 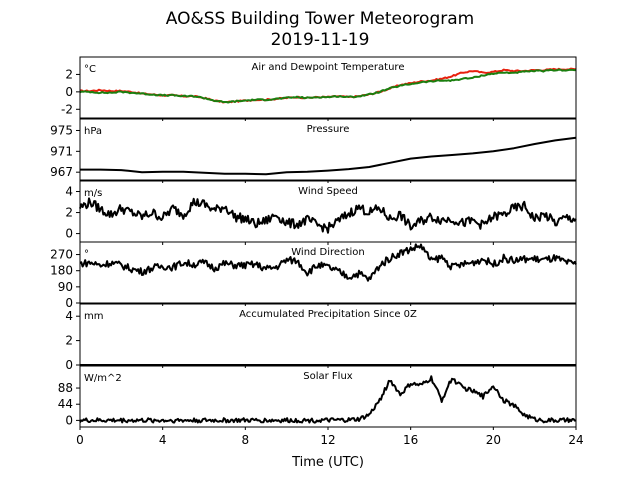 What do you see at coordinates (69, 303) in the screenshot?
I see `y-tick-label-3-0: 0` at bounding box center [69, 303].